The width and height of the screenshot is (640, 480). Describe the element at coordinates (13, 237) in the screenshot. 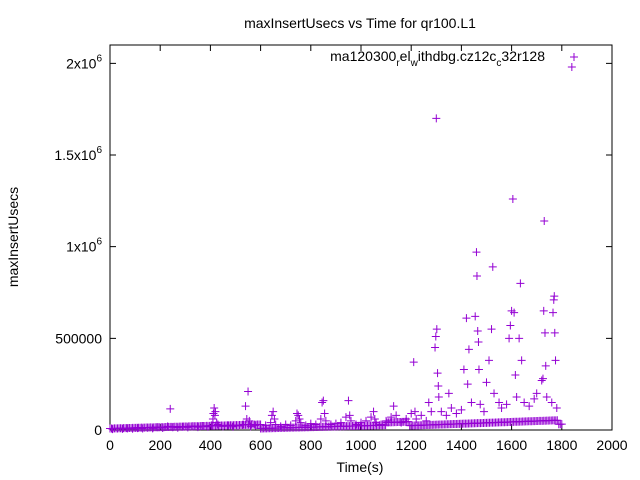

I see `y-axis-label: maxInsertUsecs` at that location.